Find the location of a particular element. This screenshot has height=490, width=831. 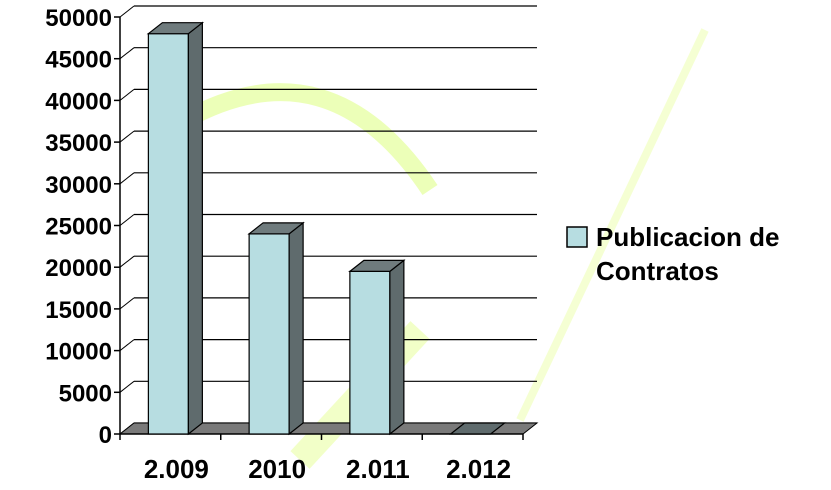

y-tick-label: 35000 is located at coordinates (78, 143).